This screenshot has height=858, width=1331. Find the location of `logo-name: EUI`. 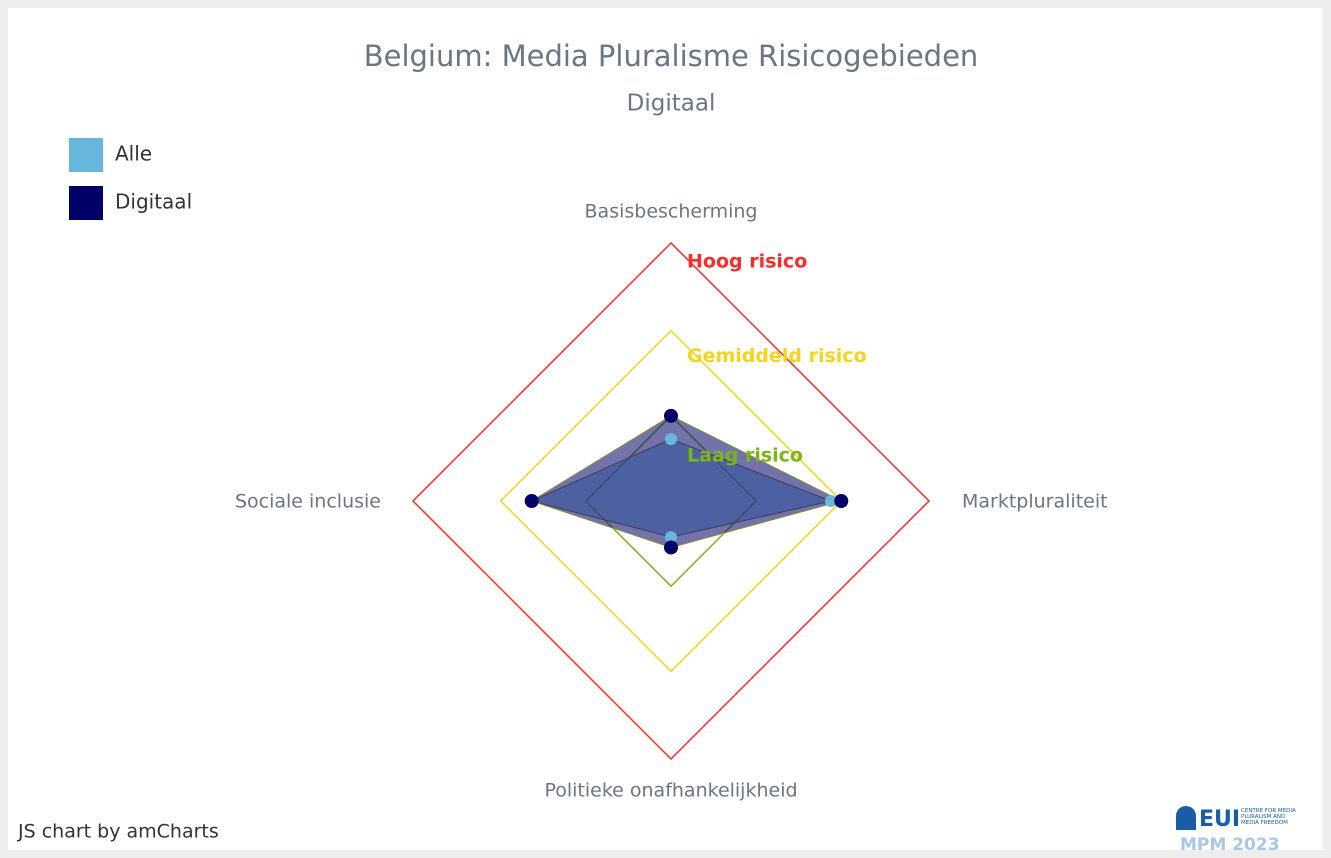

logo-name: EUI is located at coordinates (1219, 819).